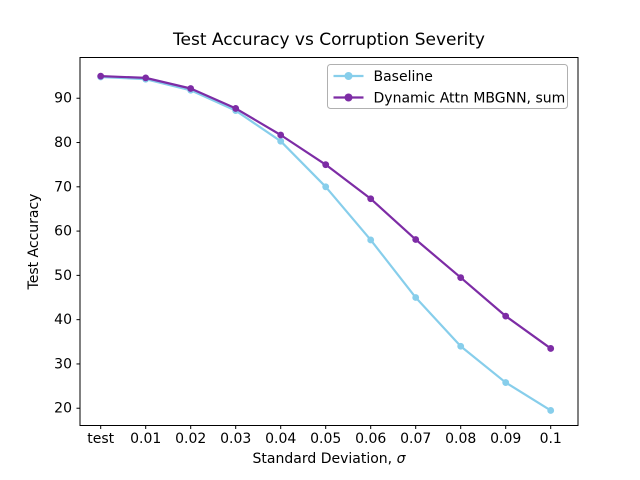  What do you see at coordinates (100, 439) in the screenshot?
I see `x-tick-label: test` at bounding box center [100, 439].